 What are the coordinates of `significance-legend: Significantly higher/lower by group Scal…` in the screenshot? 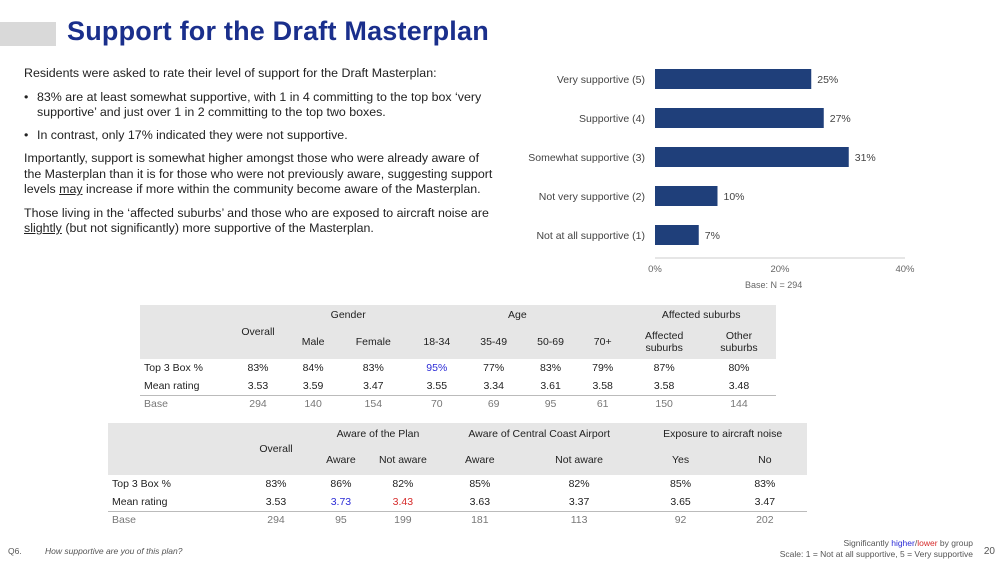 It's located at (876, 549).